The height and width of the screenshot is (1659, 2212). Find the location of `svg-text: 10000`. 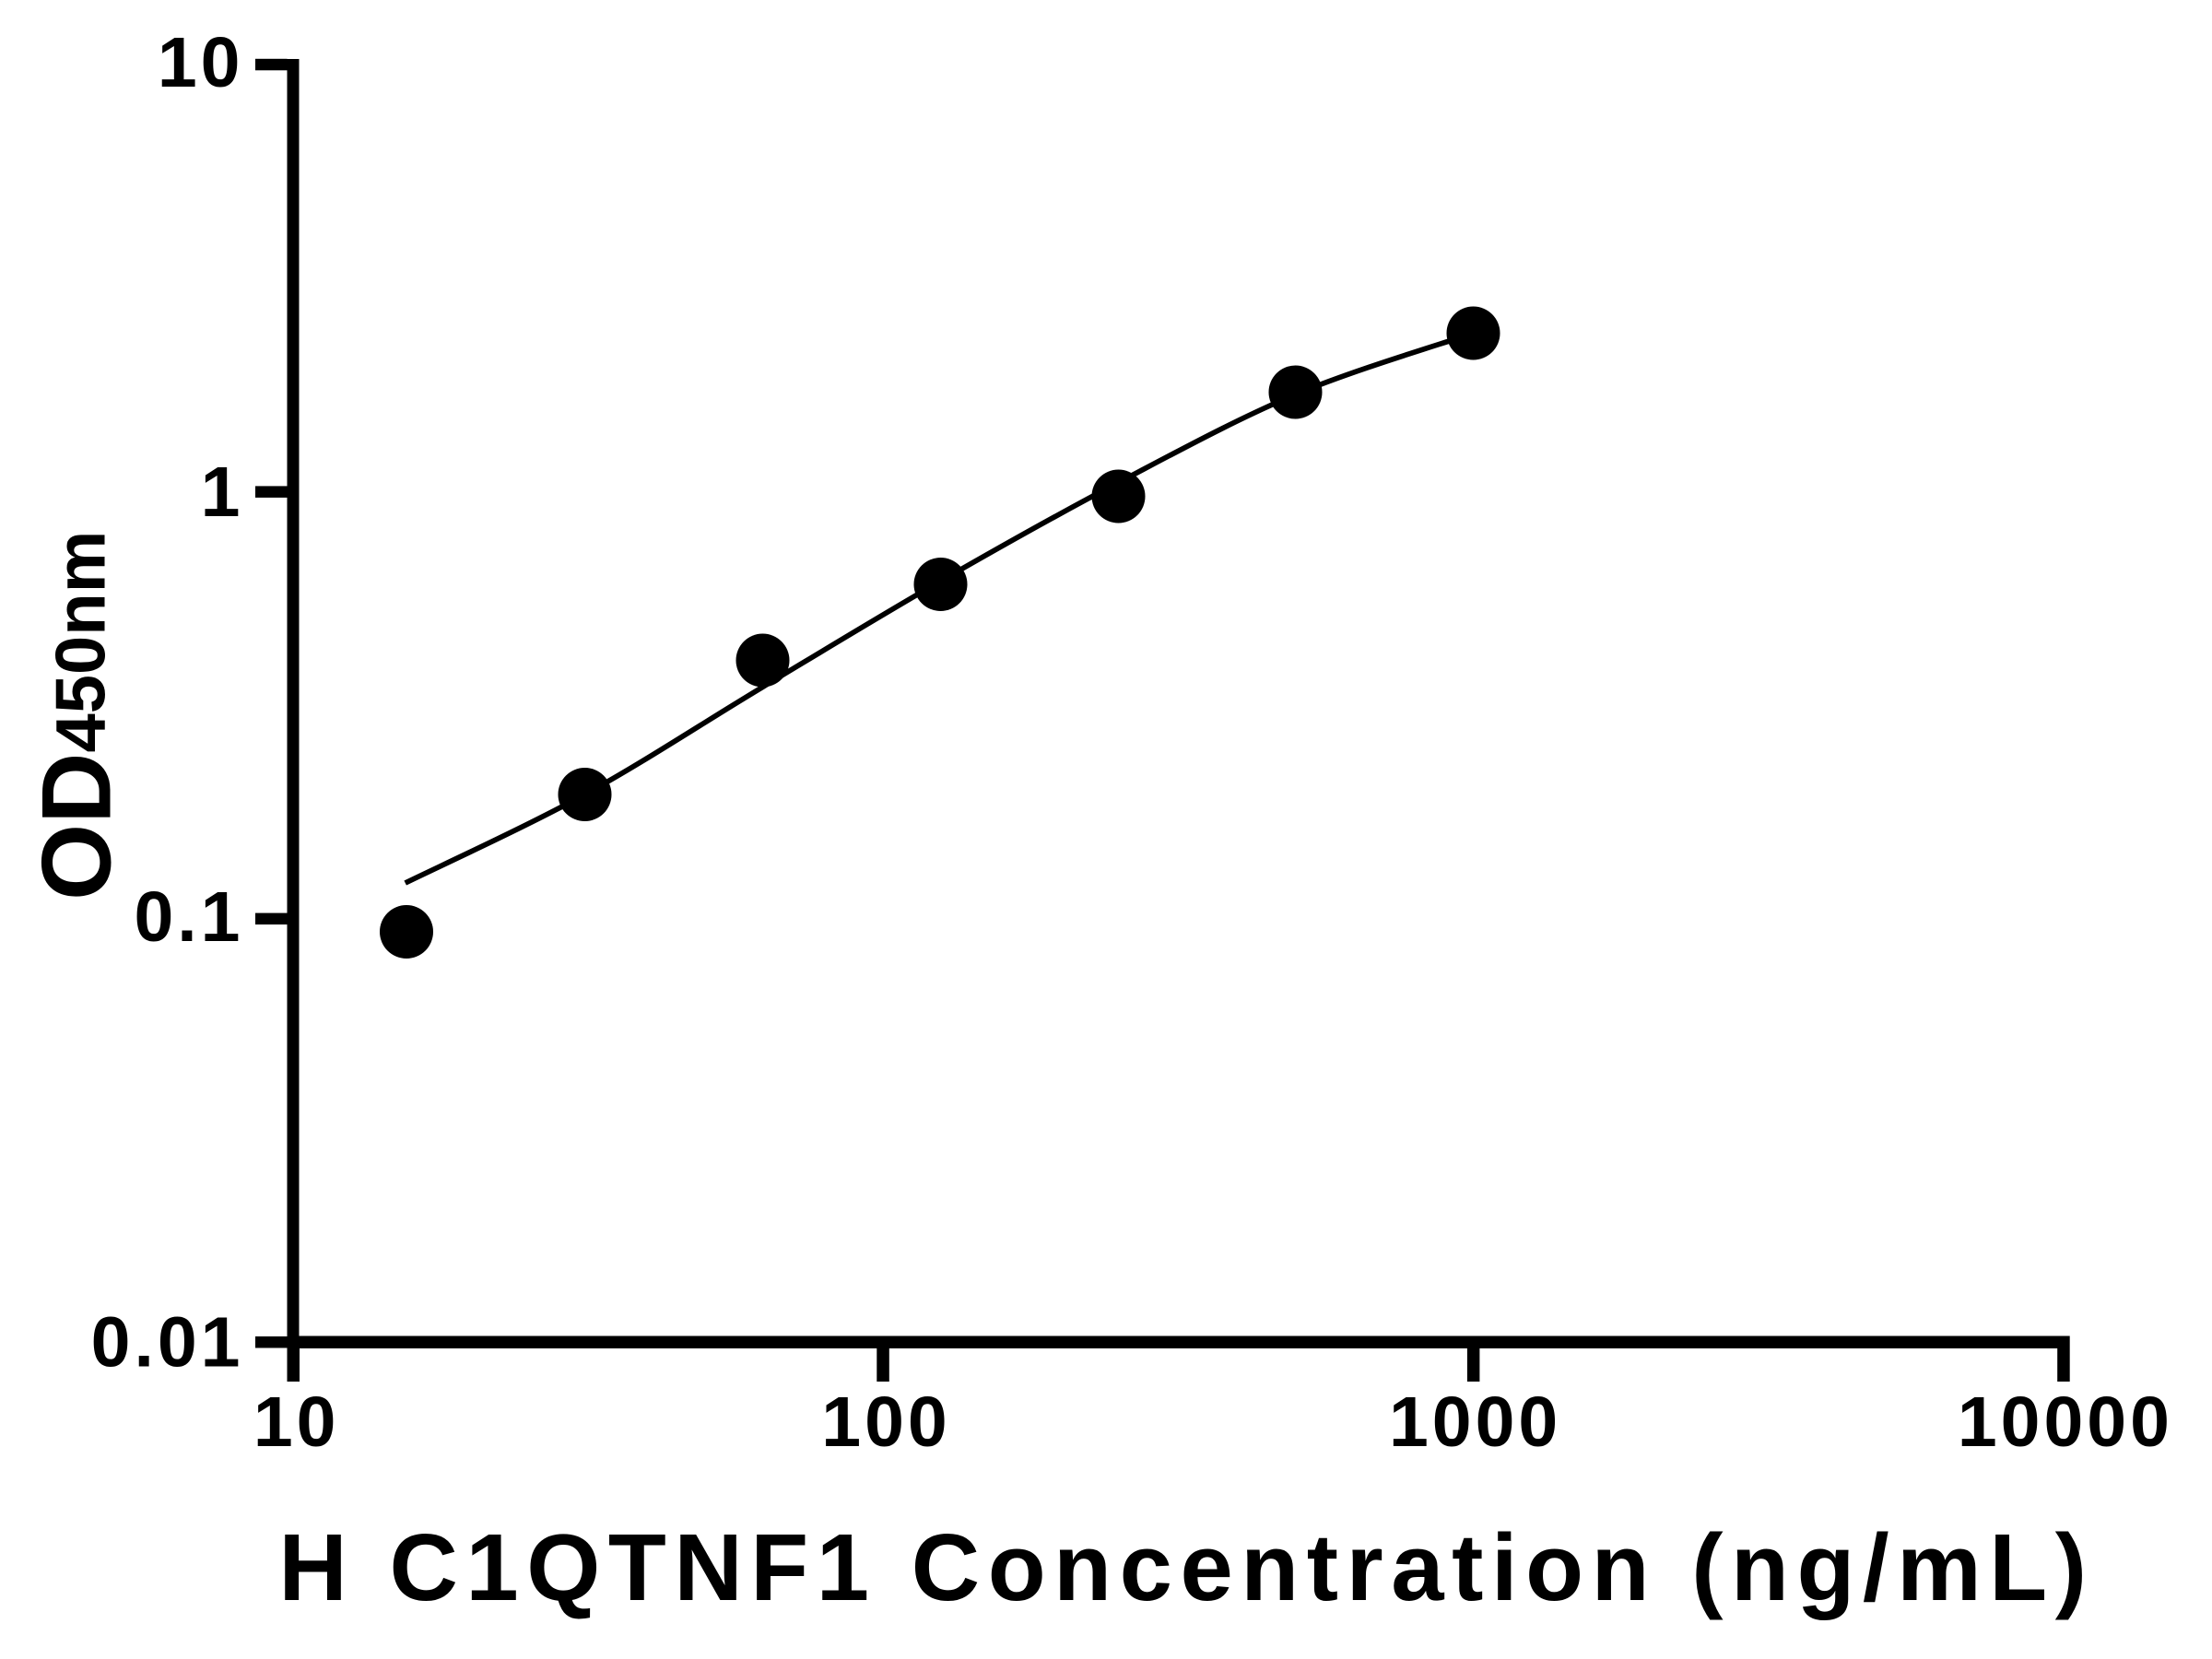

svg-text: 10000 is located at coordinates (2065, 1422).